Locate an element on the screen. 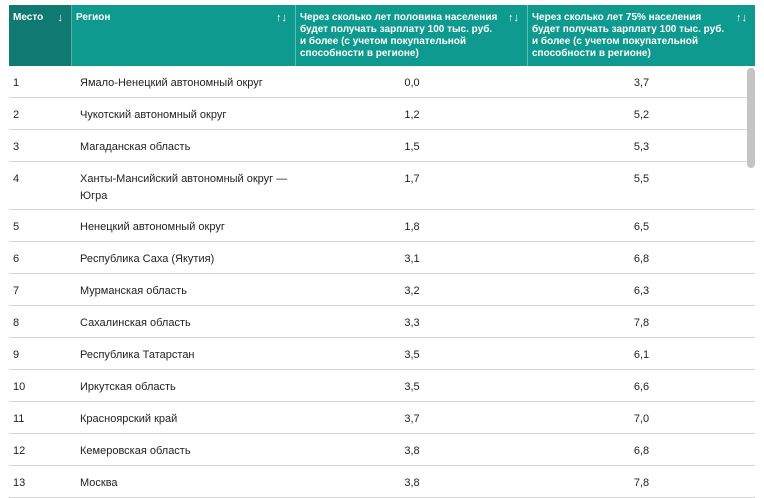 Image resolution: width=764 pixels, height=498 pixels. cell-75-percent: 5,3 is located at coordinates (641, 147).